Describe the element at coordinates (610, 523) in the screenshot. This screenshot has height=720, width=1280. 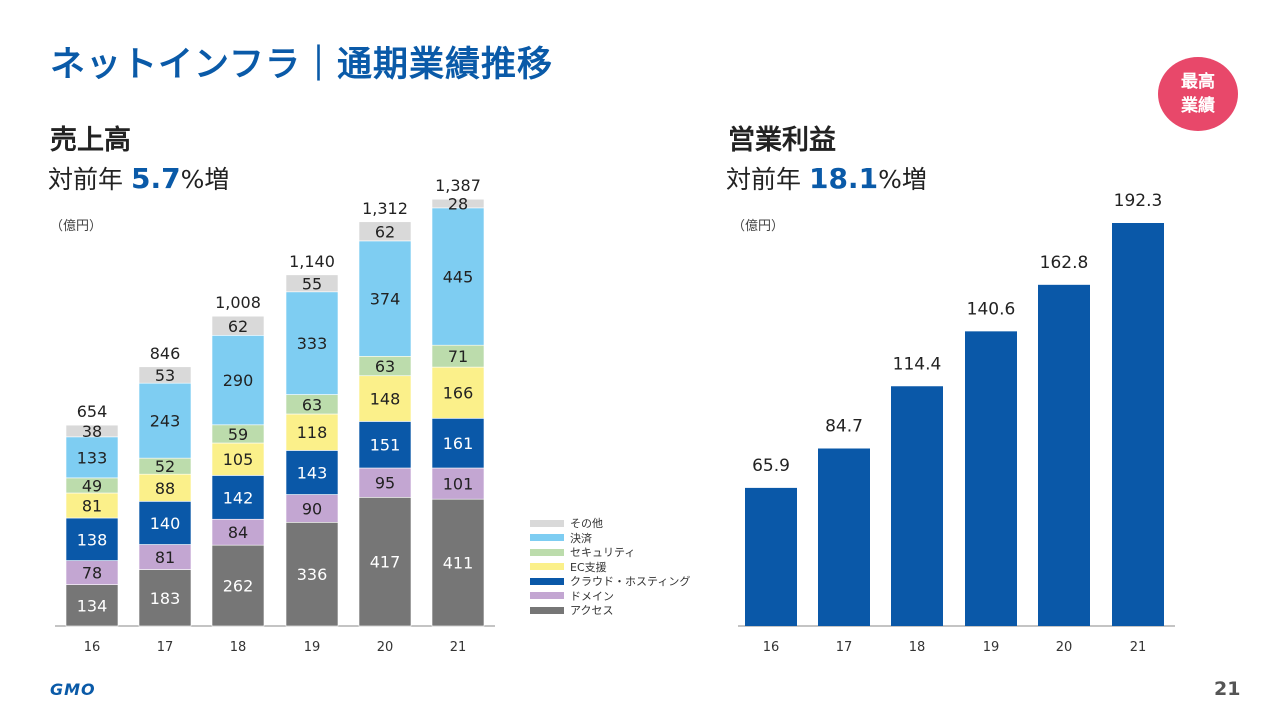
I see `legend-item: その他` at that location.